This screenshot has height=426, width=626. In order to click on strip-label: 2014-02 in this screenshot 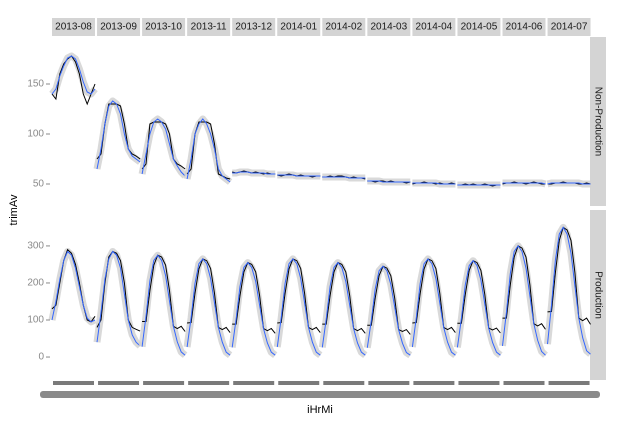, I will do `click(343, 27)`.